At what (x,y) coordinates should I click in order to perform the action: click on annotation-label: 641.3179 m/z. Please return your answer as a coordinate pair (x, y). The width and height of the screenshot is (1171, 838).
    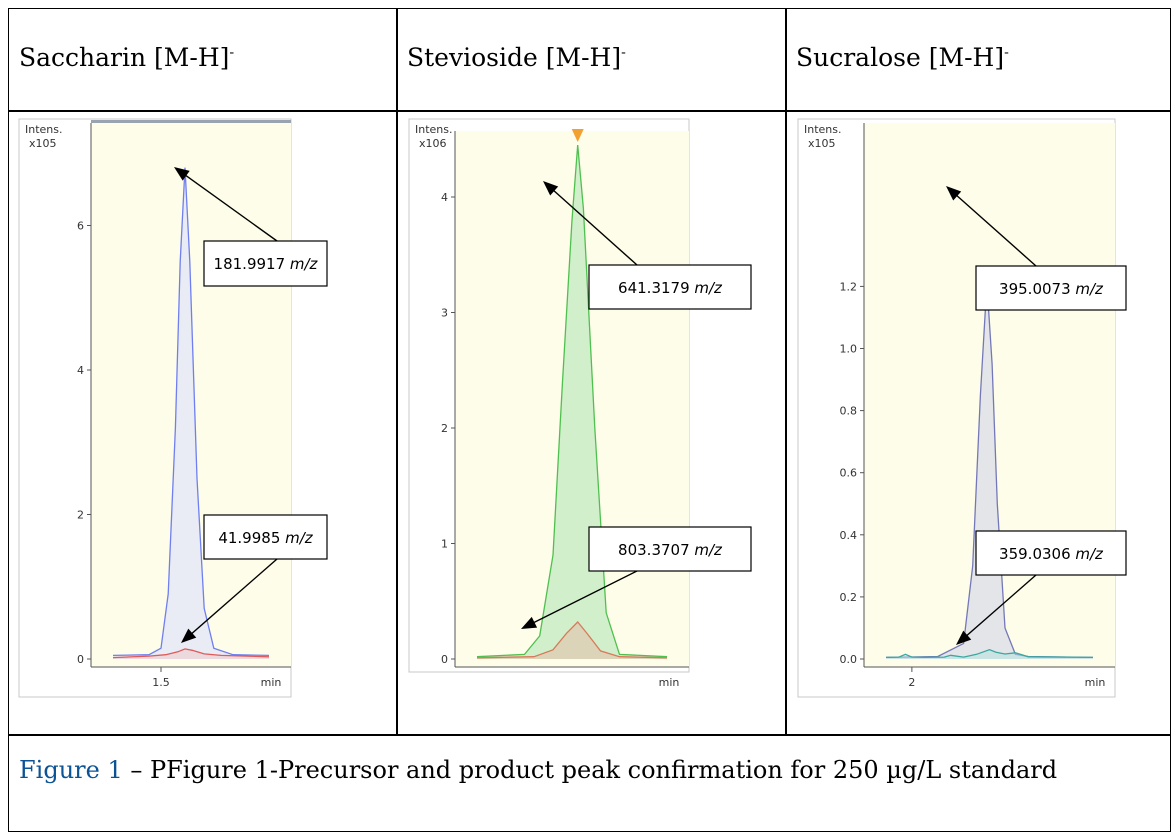
    Looking at the image, I should click on (670, 288).